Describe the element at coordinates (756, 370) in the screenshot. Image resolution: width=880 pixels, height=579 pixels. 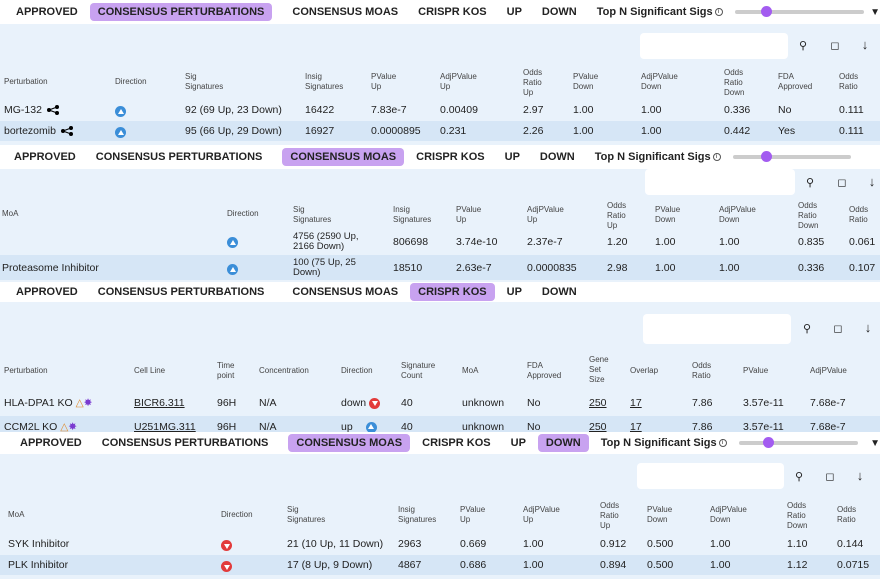
I see `header-pvalue: PValue` at that location.